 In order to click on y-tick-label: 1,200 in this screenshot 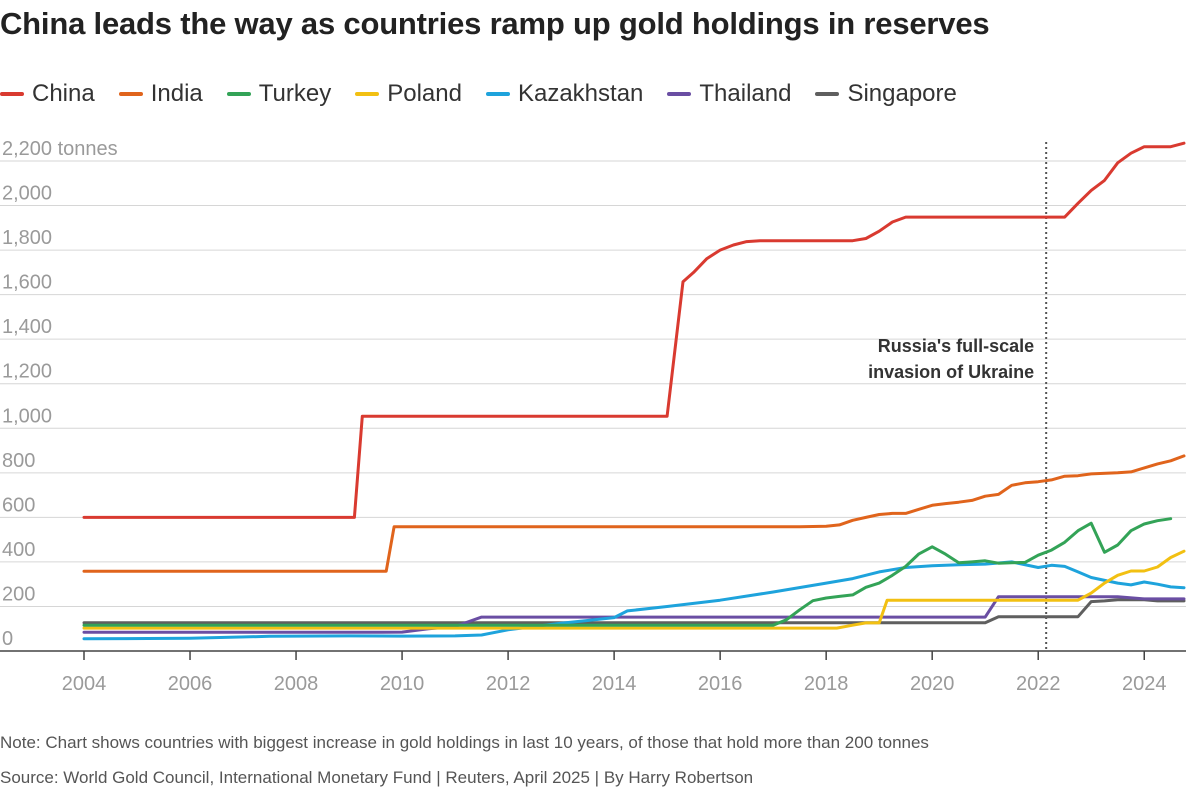, I will do `click(27, 372)`.